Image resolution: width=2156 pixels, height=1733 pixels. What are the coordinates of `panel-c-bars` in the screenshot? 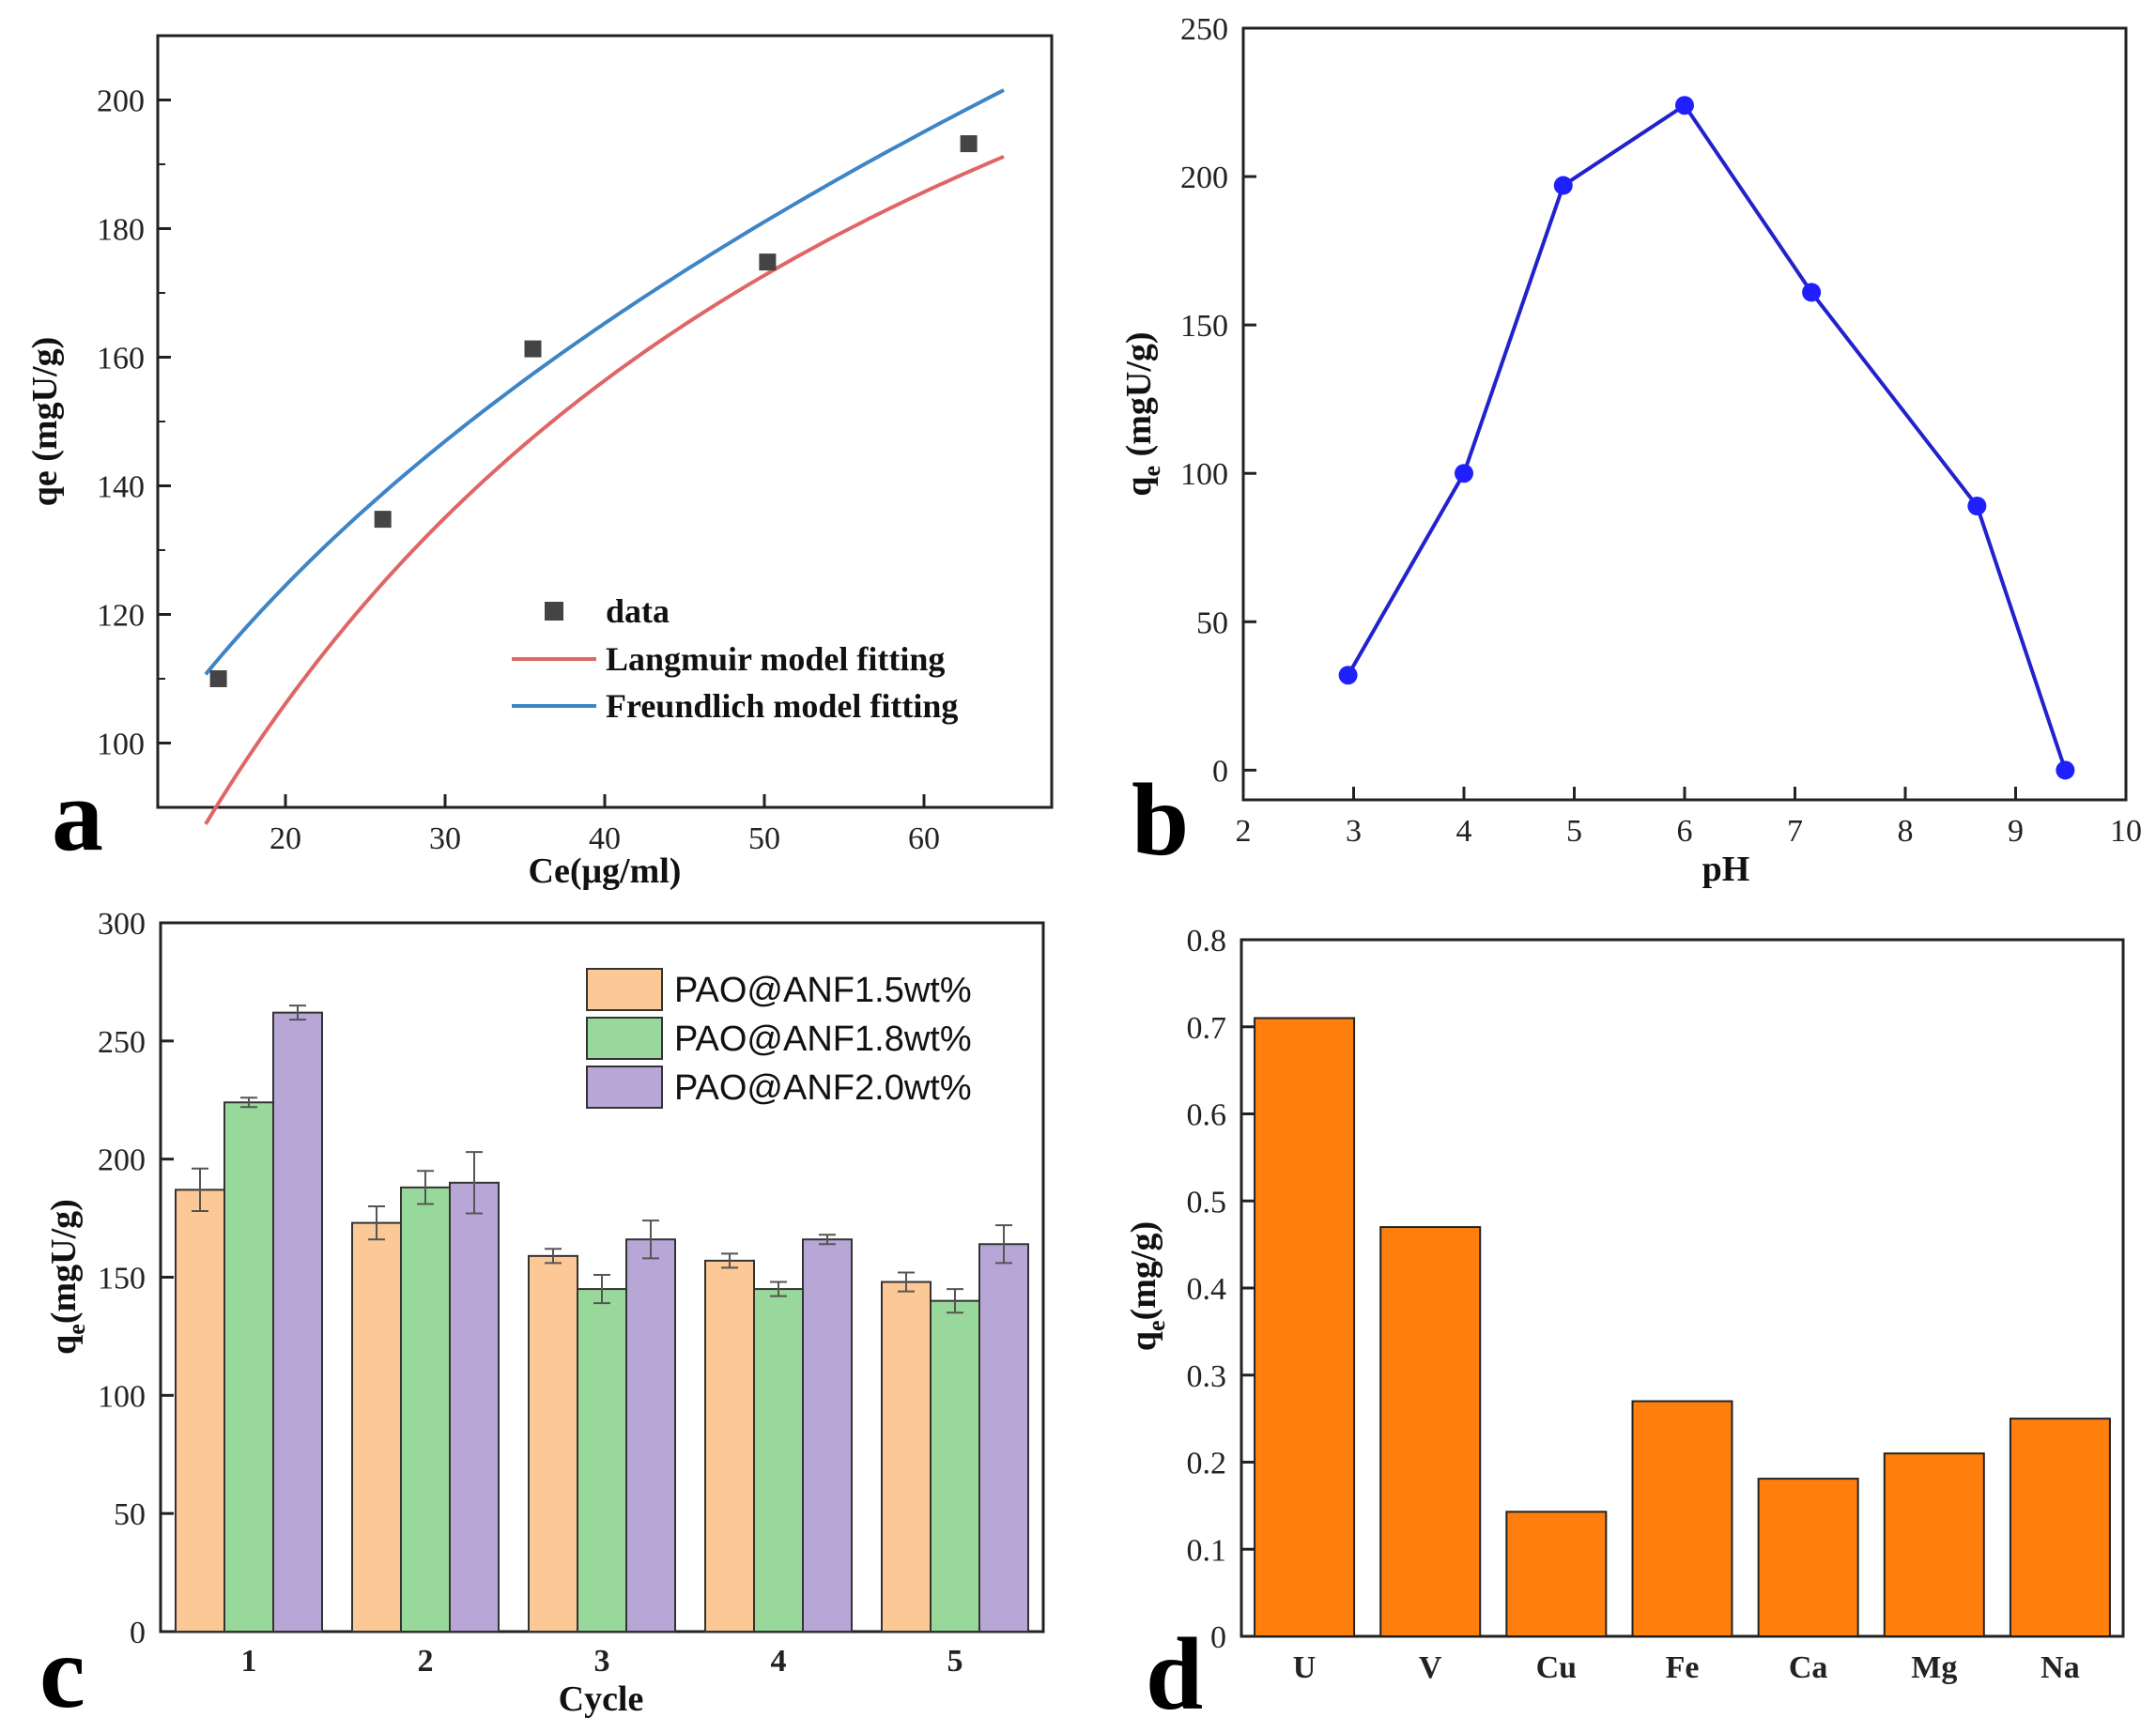 It's located at (602, 1319).